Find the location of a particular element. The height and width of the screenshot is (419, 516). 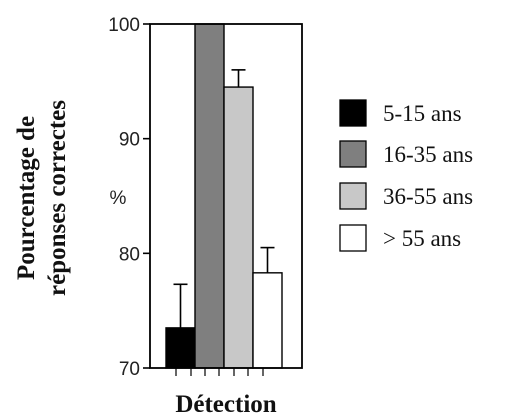

y-unit-label: % is located at coordinates (118, 198).